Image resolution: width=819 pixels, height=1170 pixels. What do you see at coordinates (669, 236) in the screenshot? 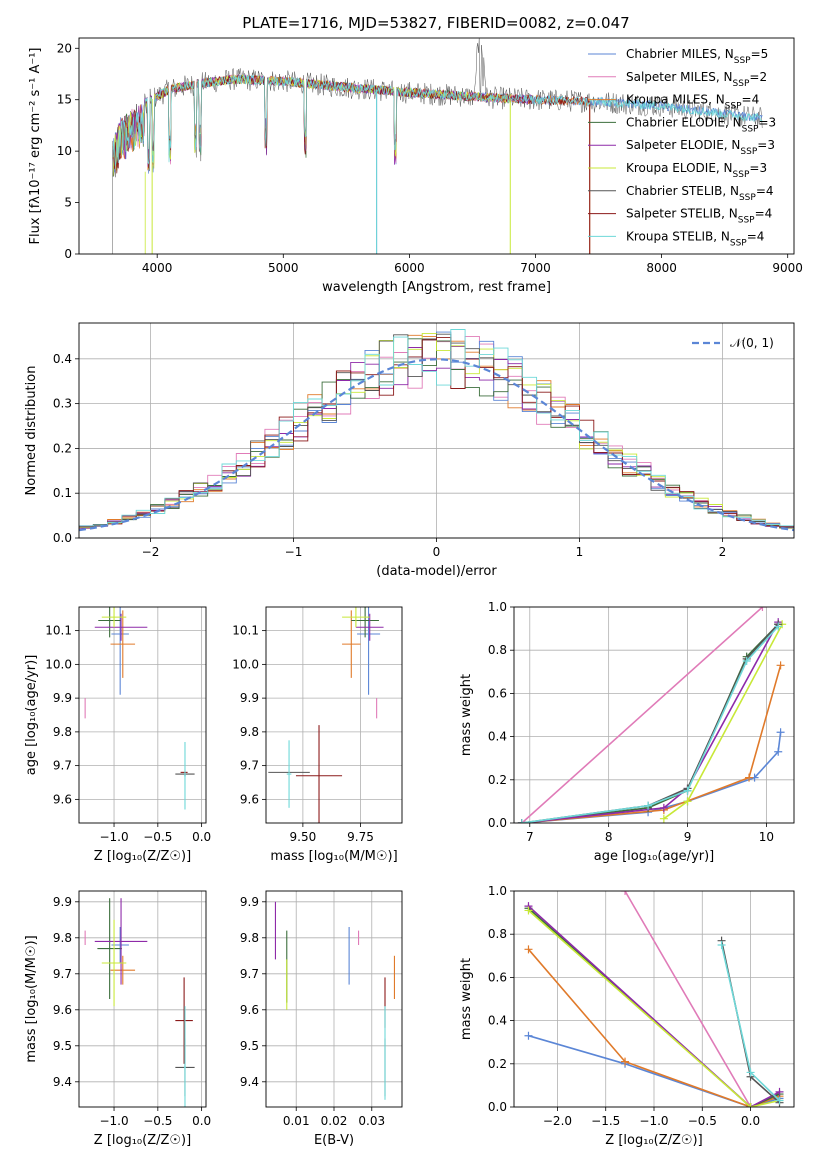
I see `legend-model: Kroupa STELIB` at bounding box center [669, 236].